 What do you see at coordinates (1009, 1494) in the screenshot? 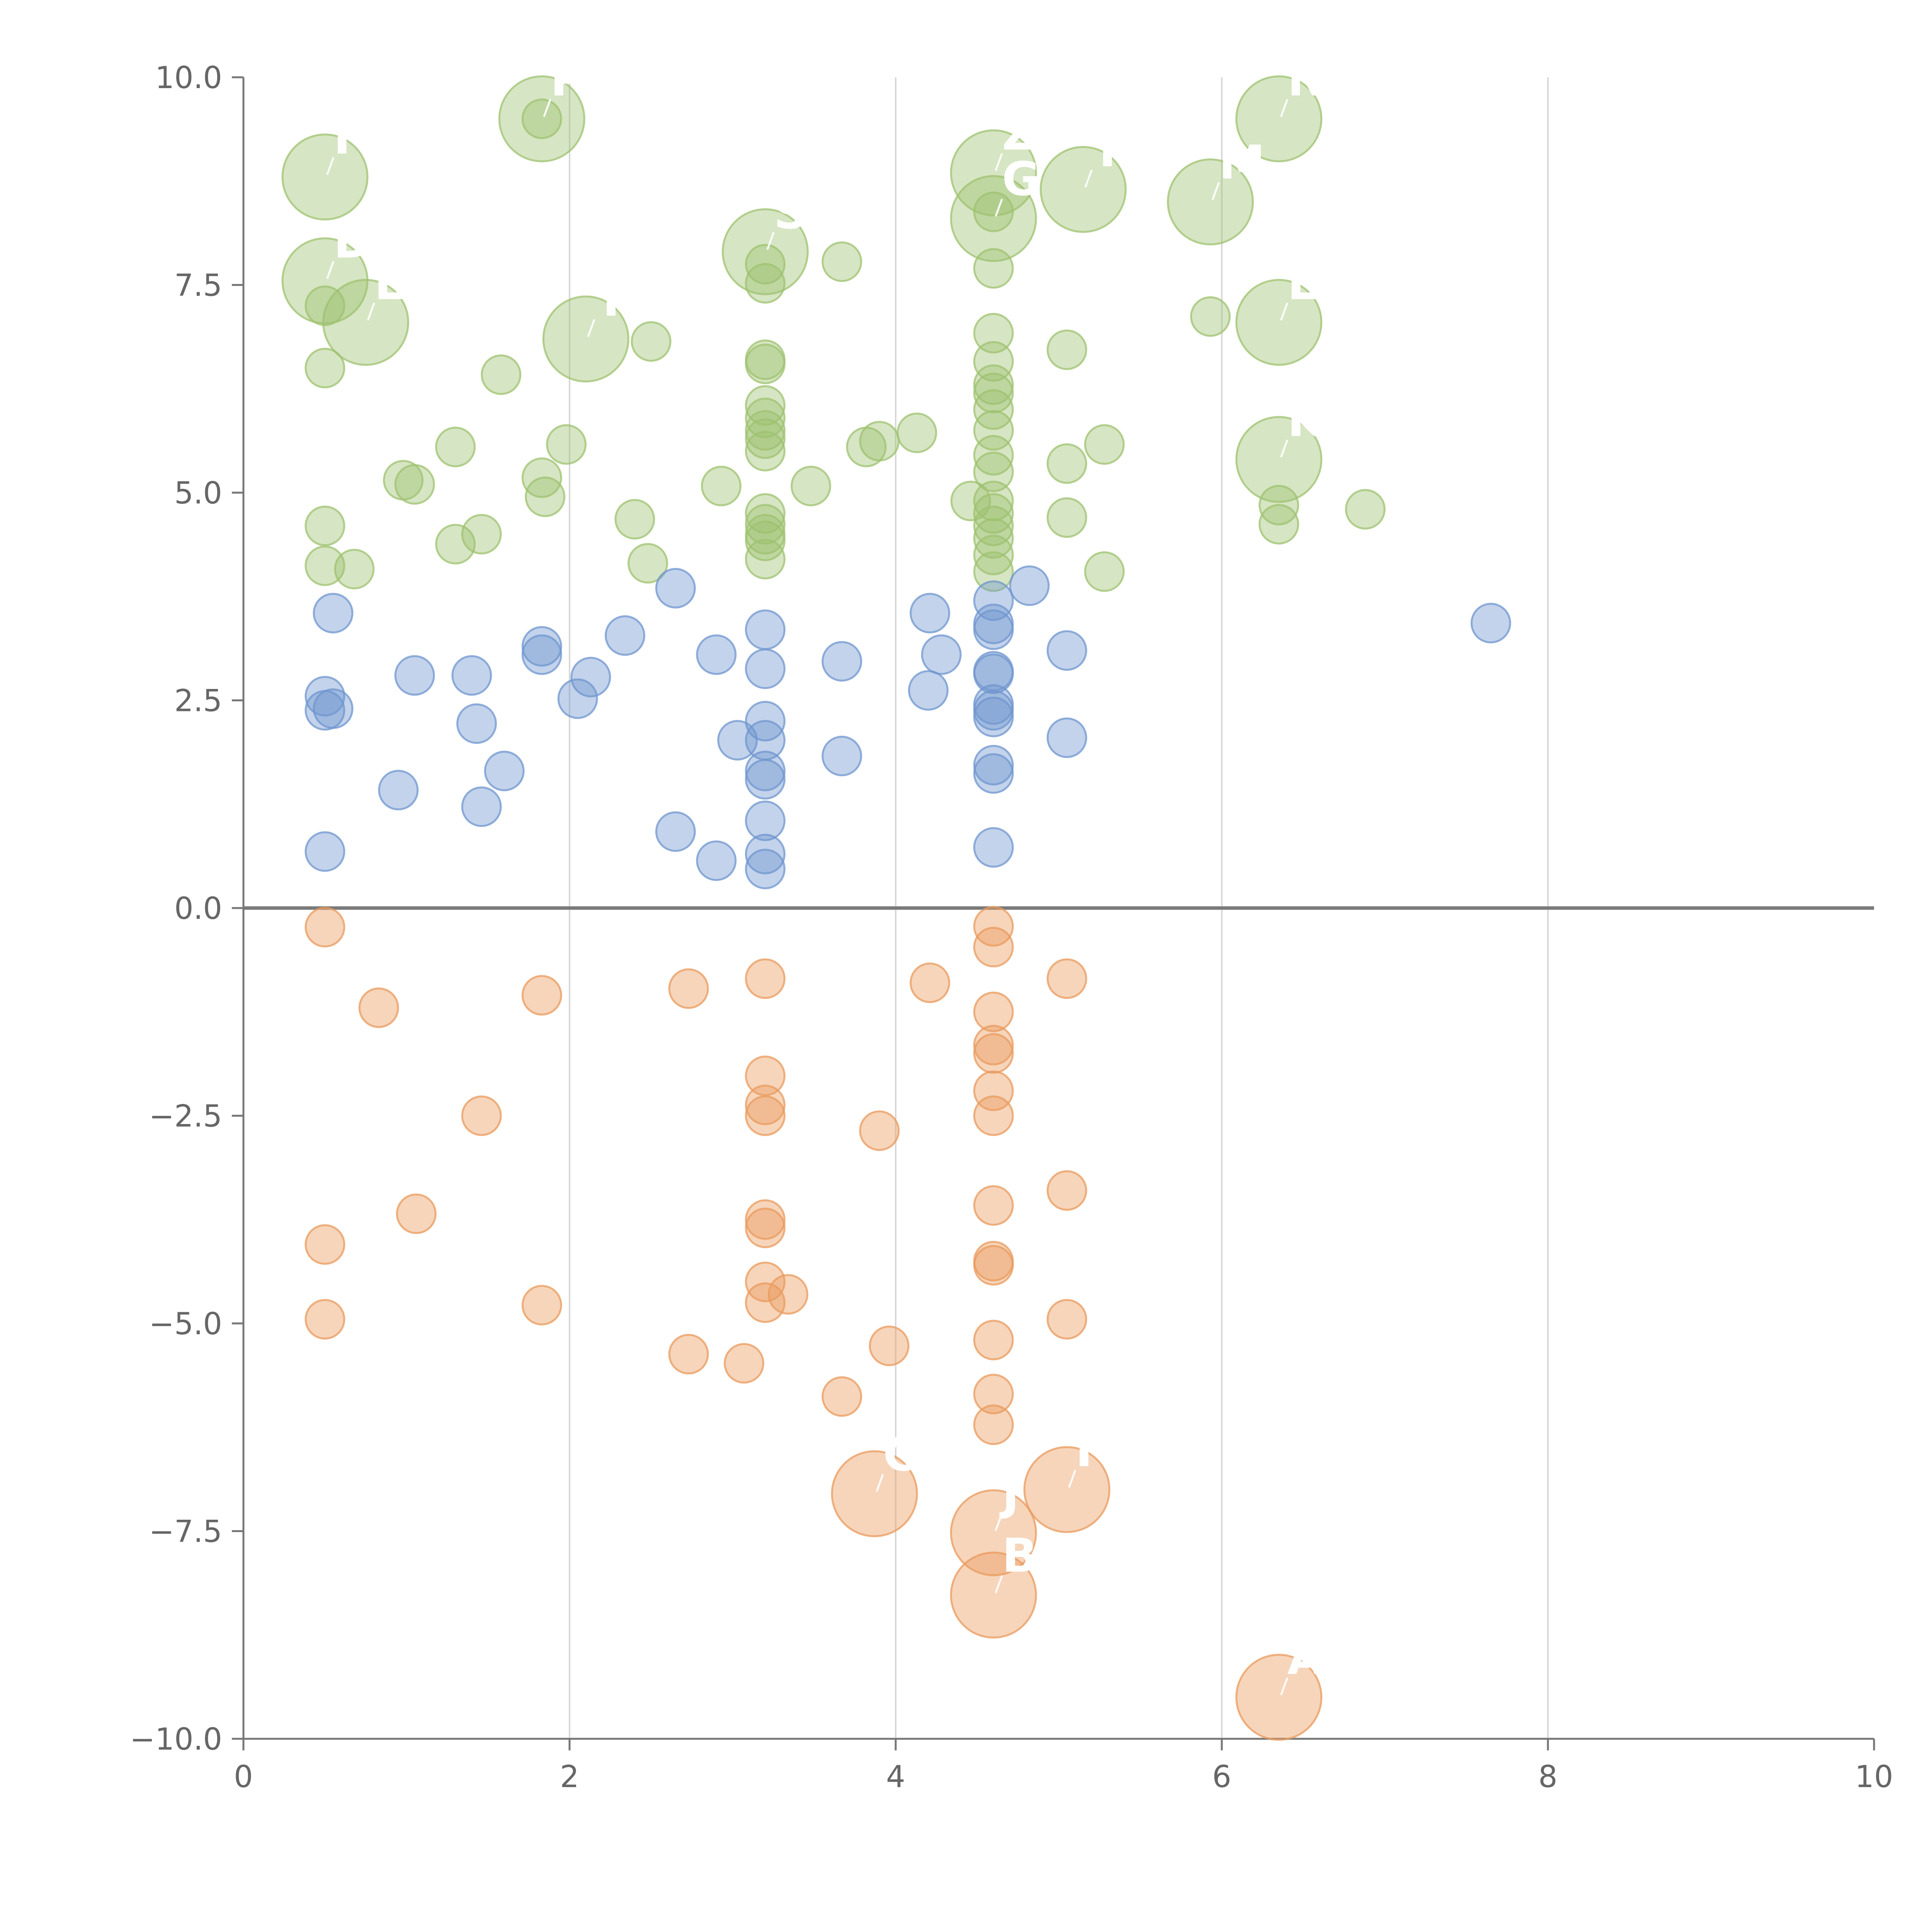
I see `point-label: J` at bounding box center [1009, 1494].